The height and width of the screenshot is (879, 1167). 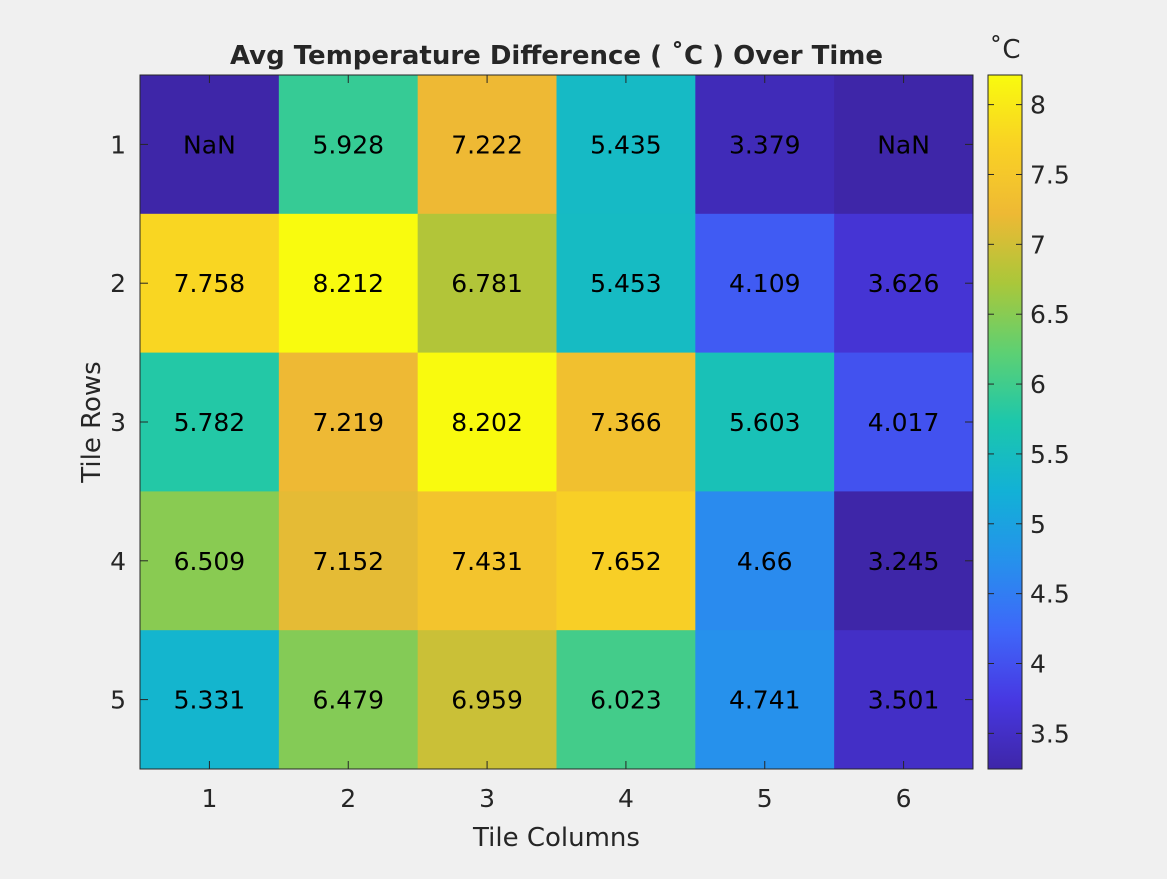 What do you see at coordinates (487, 798) in the screenshot?
I see `x-tick-label-3: 3` at bounding box center [487, 798].